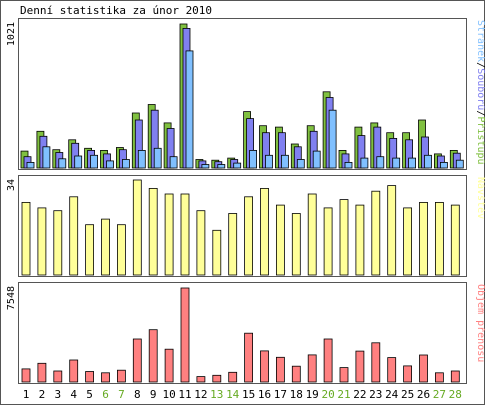 The image size is (485, 405). Describe the element at coordinates (264, 394) in the screenshot. I see `day-label-16: 16` at that location.